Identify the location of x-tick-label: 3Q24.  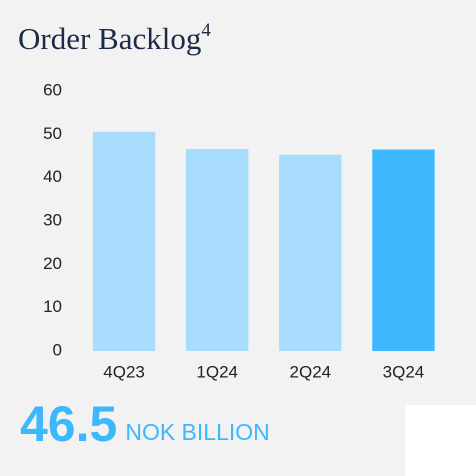
(404, 371).